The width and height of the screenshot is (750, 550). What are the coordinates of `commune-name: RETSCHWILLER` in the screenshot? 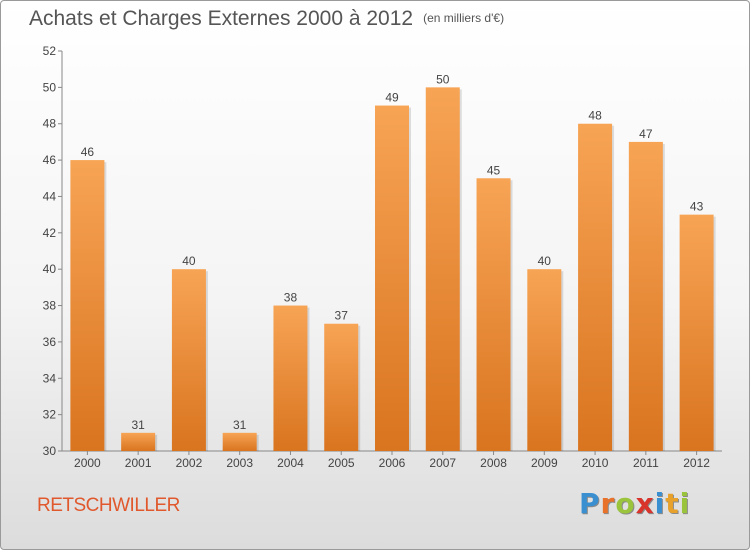 It's located at (108, 505).